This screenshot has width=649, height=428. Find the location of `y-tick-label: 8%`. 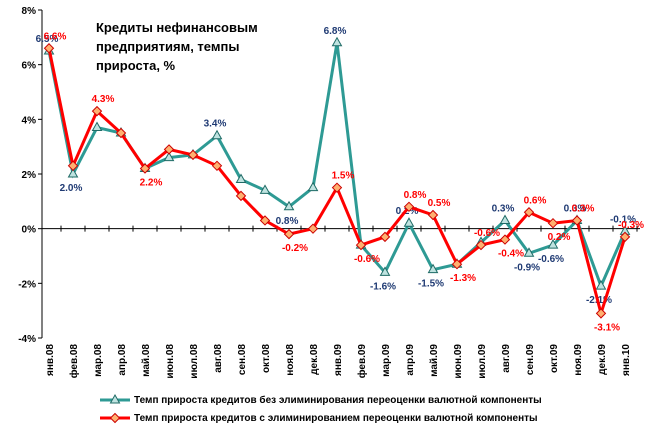

y-tick-label: 8% is located at coordinates (29, 11).